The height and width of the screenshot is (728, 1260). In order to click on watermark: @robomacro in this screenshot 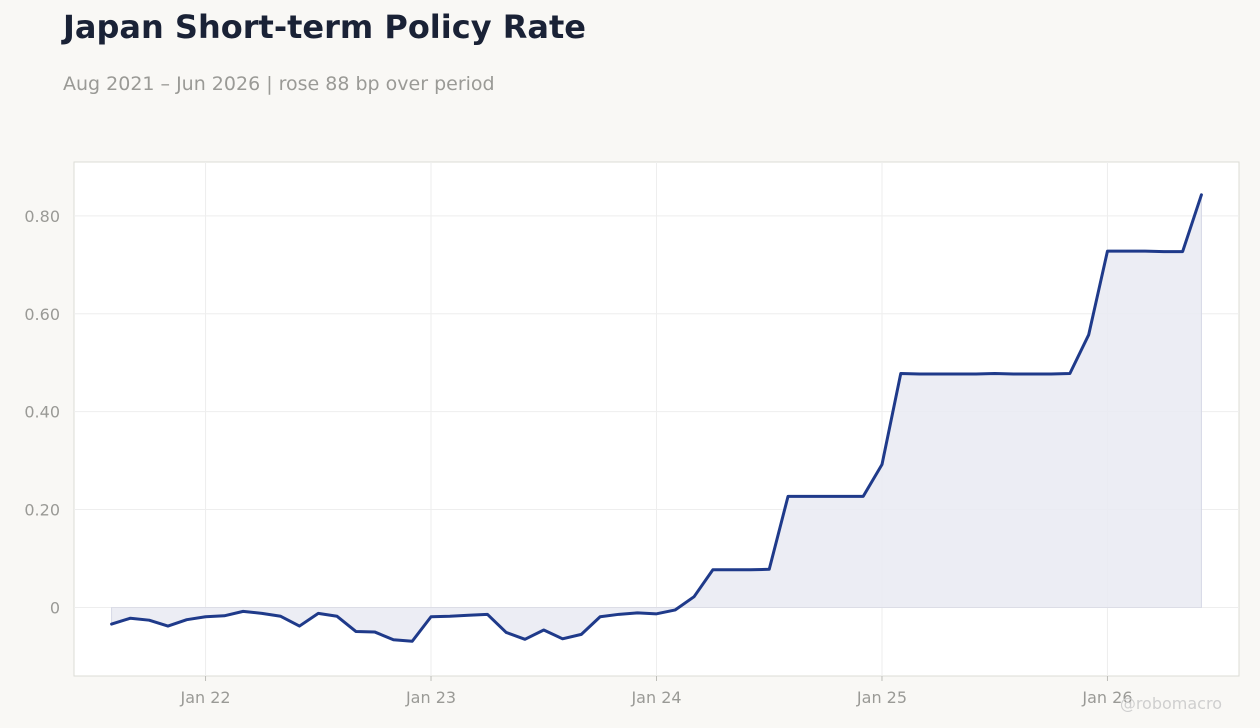, I will do `click(1170, 703)`.